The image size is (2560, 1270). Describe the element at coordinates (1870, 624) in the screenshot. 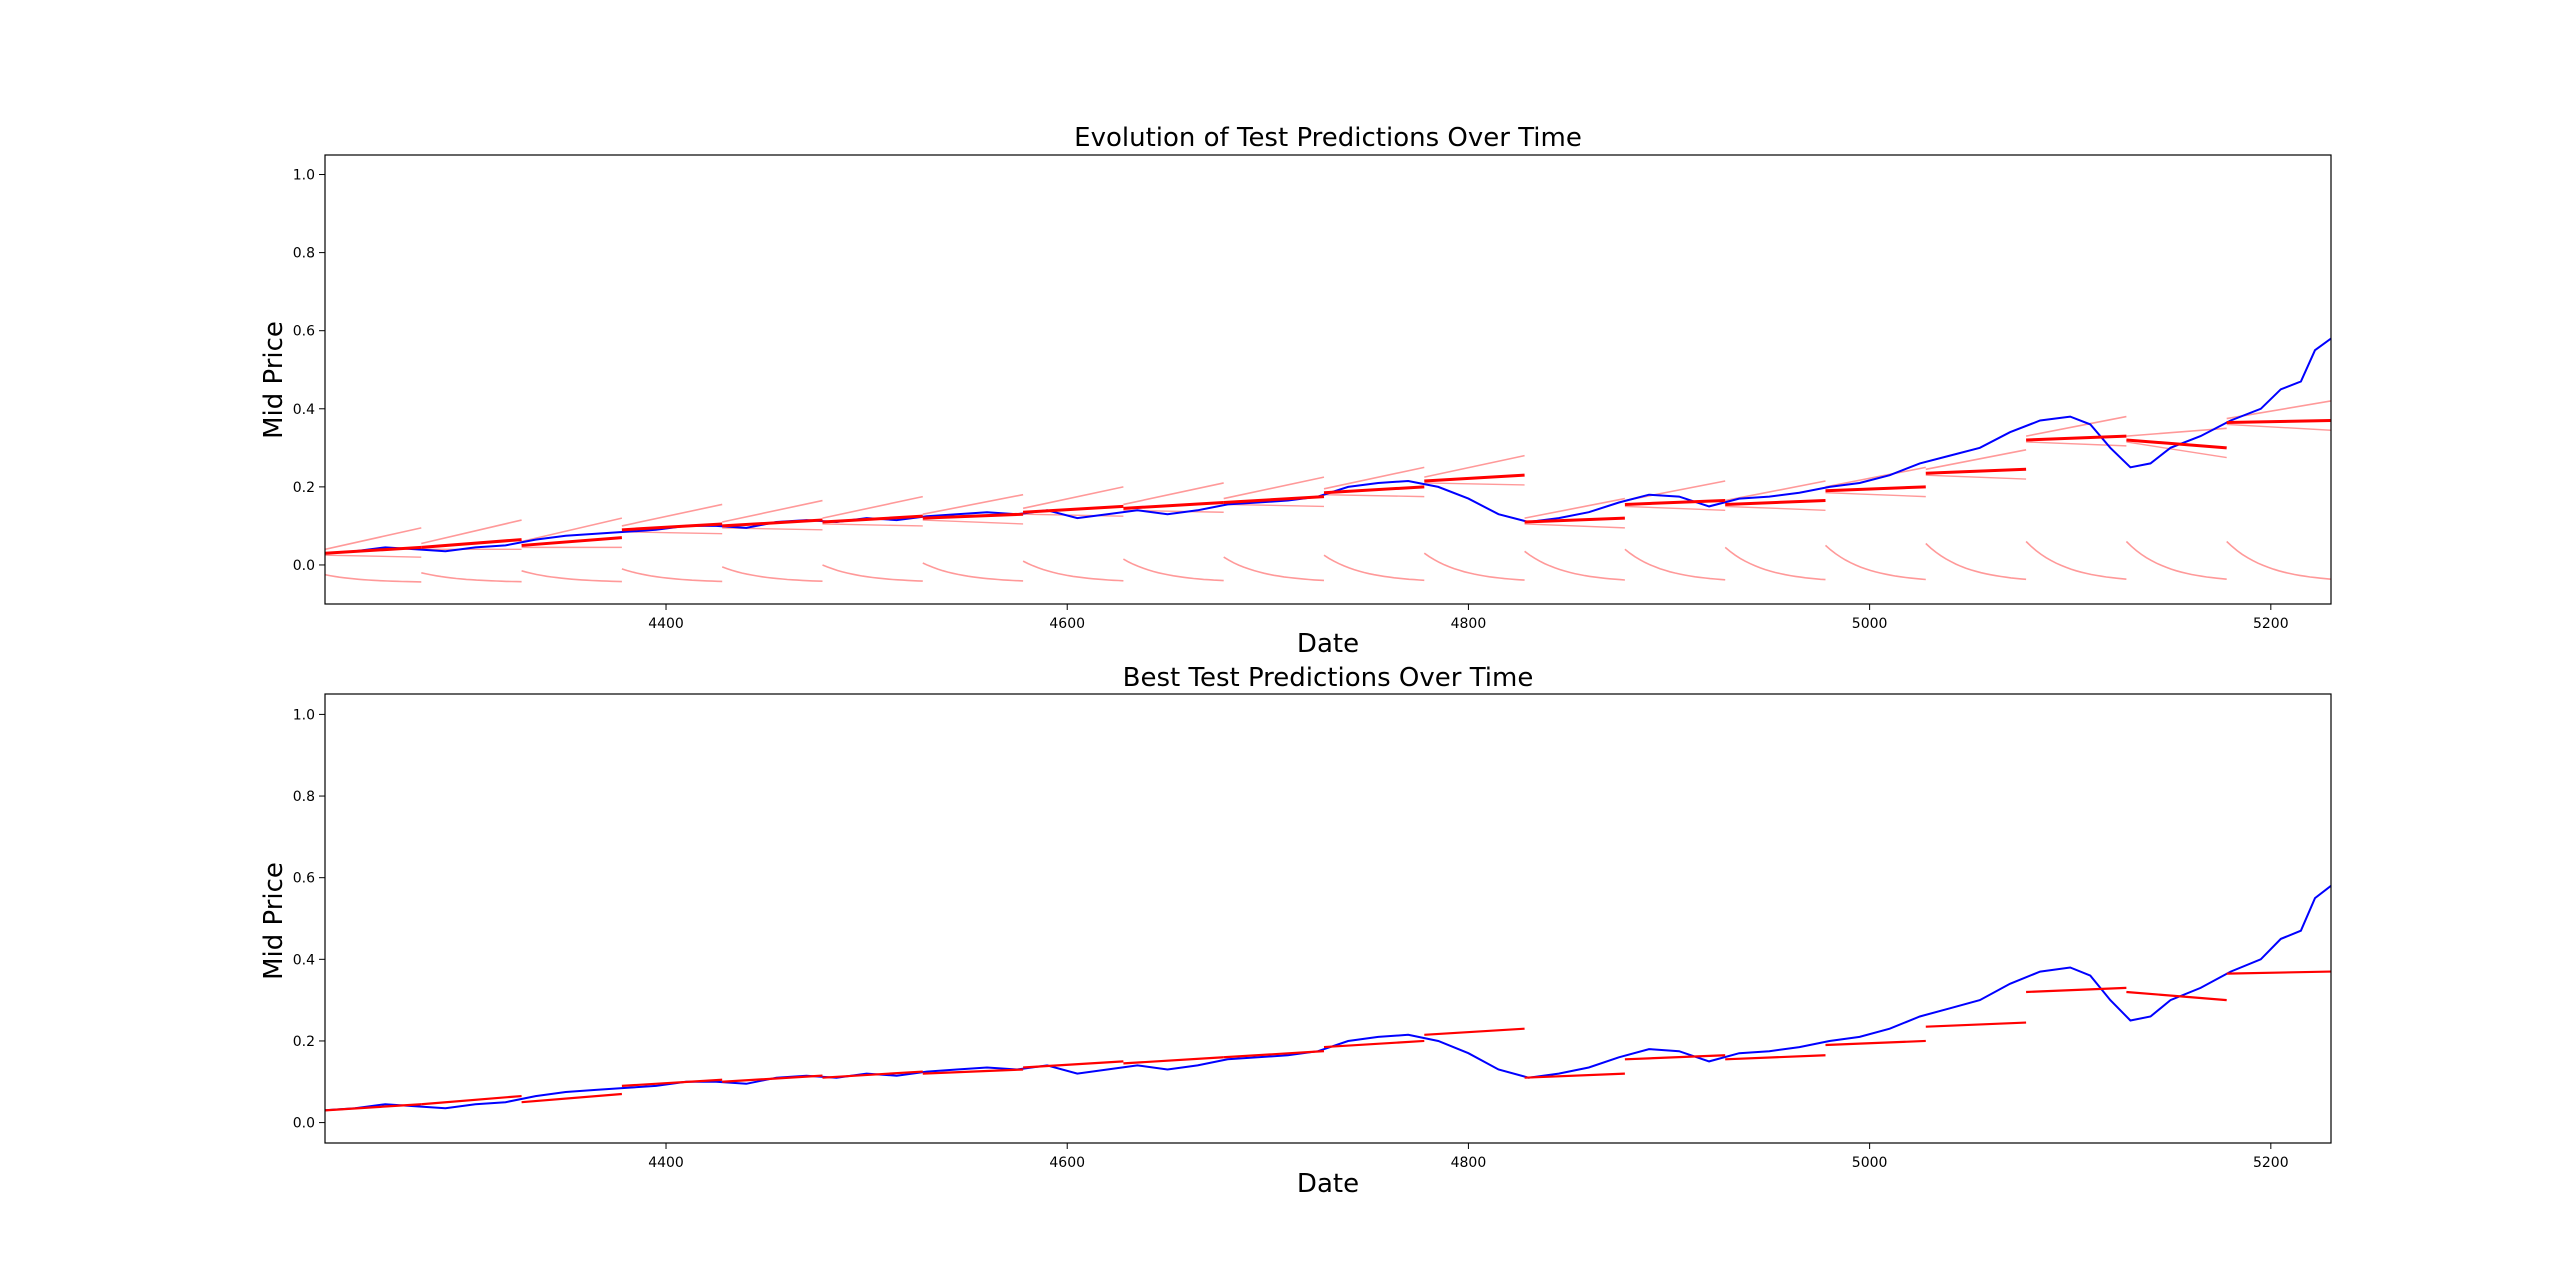

I see `x-tick-label: 5000` at that location.